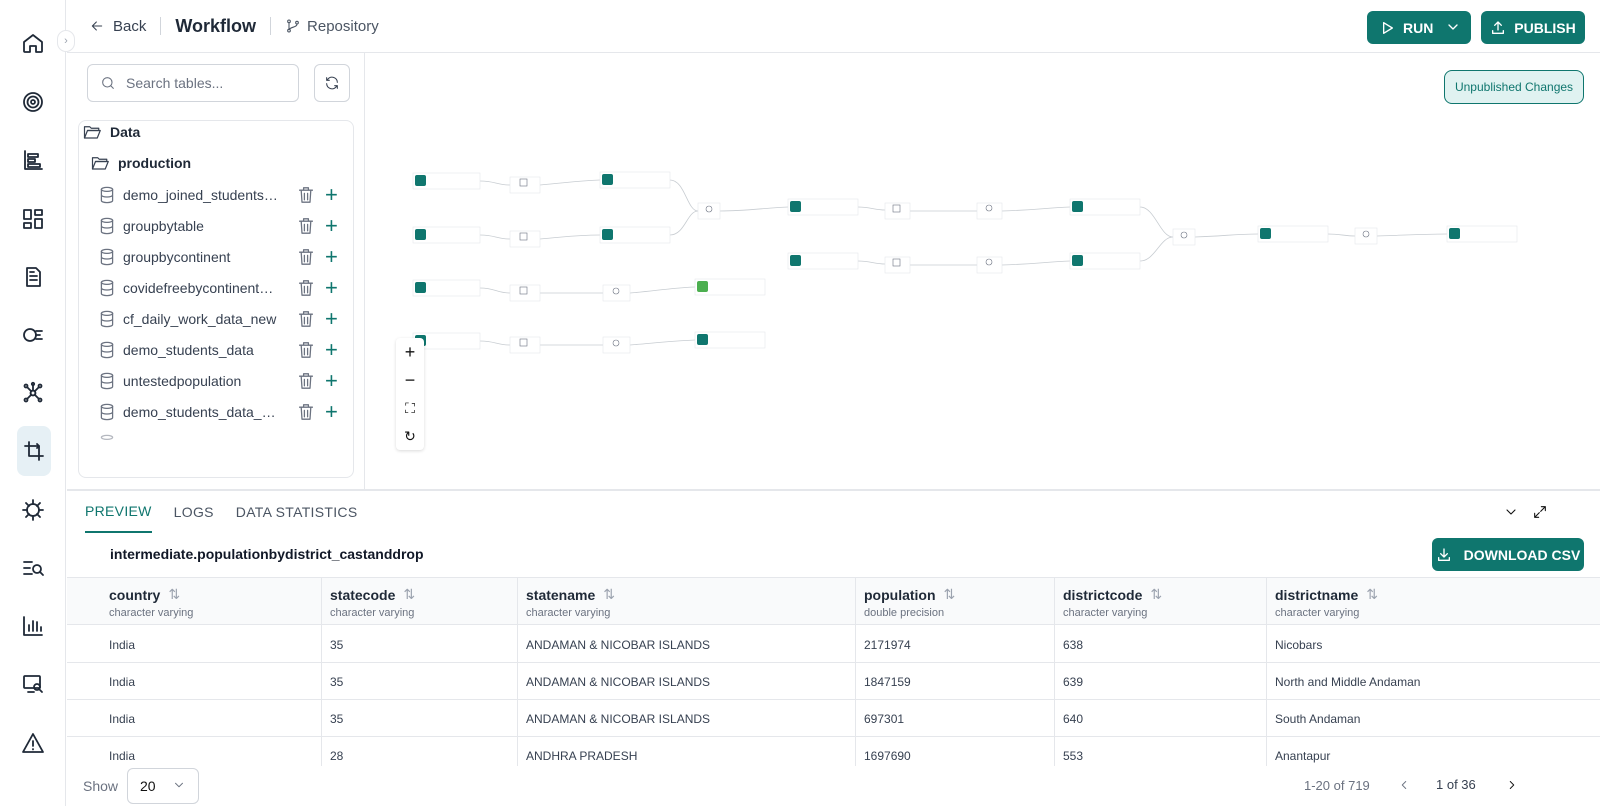 This screenshot has width=1600, height=806. I want to click on zoom-out-icon: −, so click(410, 379).